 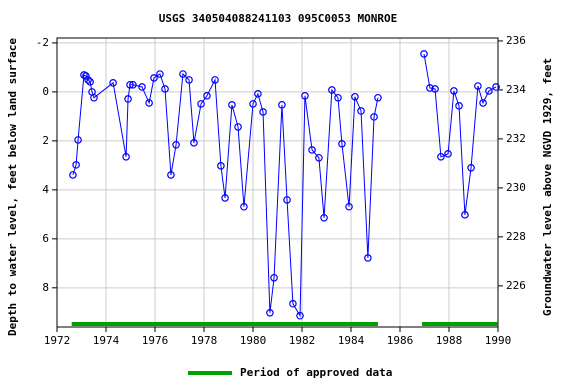 I want to click on x-tick-label: 1990, so click(x=498, y=340).